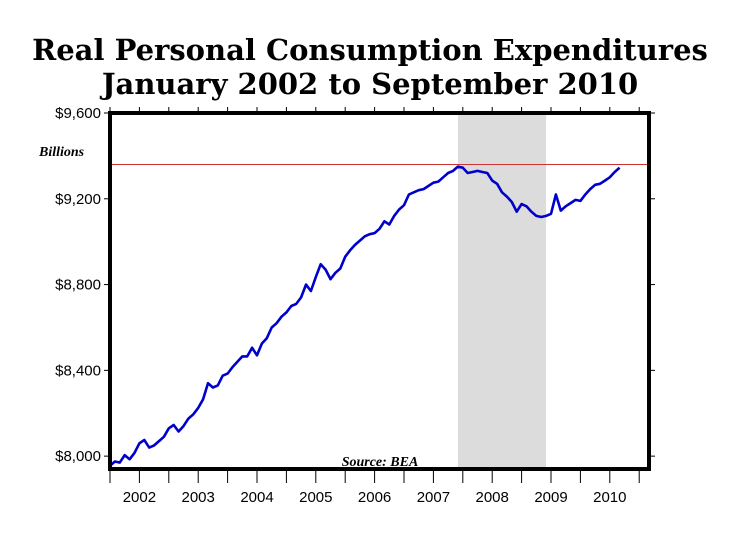 This screenshot has width=737, height=537. Describe the element at coordinates (370, 50) in the screenshot. I see `chart-title: Real Personal Consumption Expenditures` at that location.